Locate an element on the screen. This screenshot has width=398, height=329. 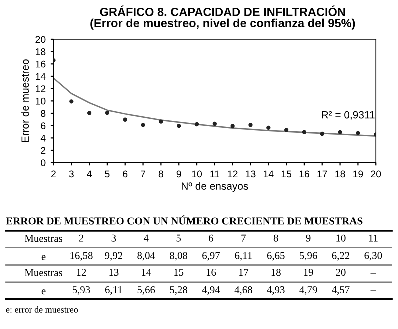
y-tick-label: 2 is located at coordinates (43, 150).